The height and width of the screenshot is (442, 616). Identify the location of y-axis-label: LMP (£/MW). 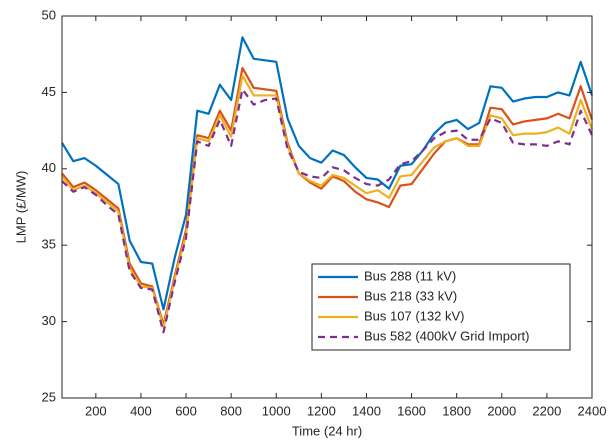
(20, 207).